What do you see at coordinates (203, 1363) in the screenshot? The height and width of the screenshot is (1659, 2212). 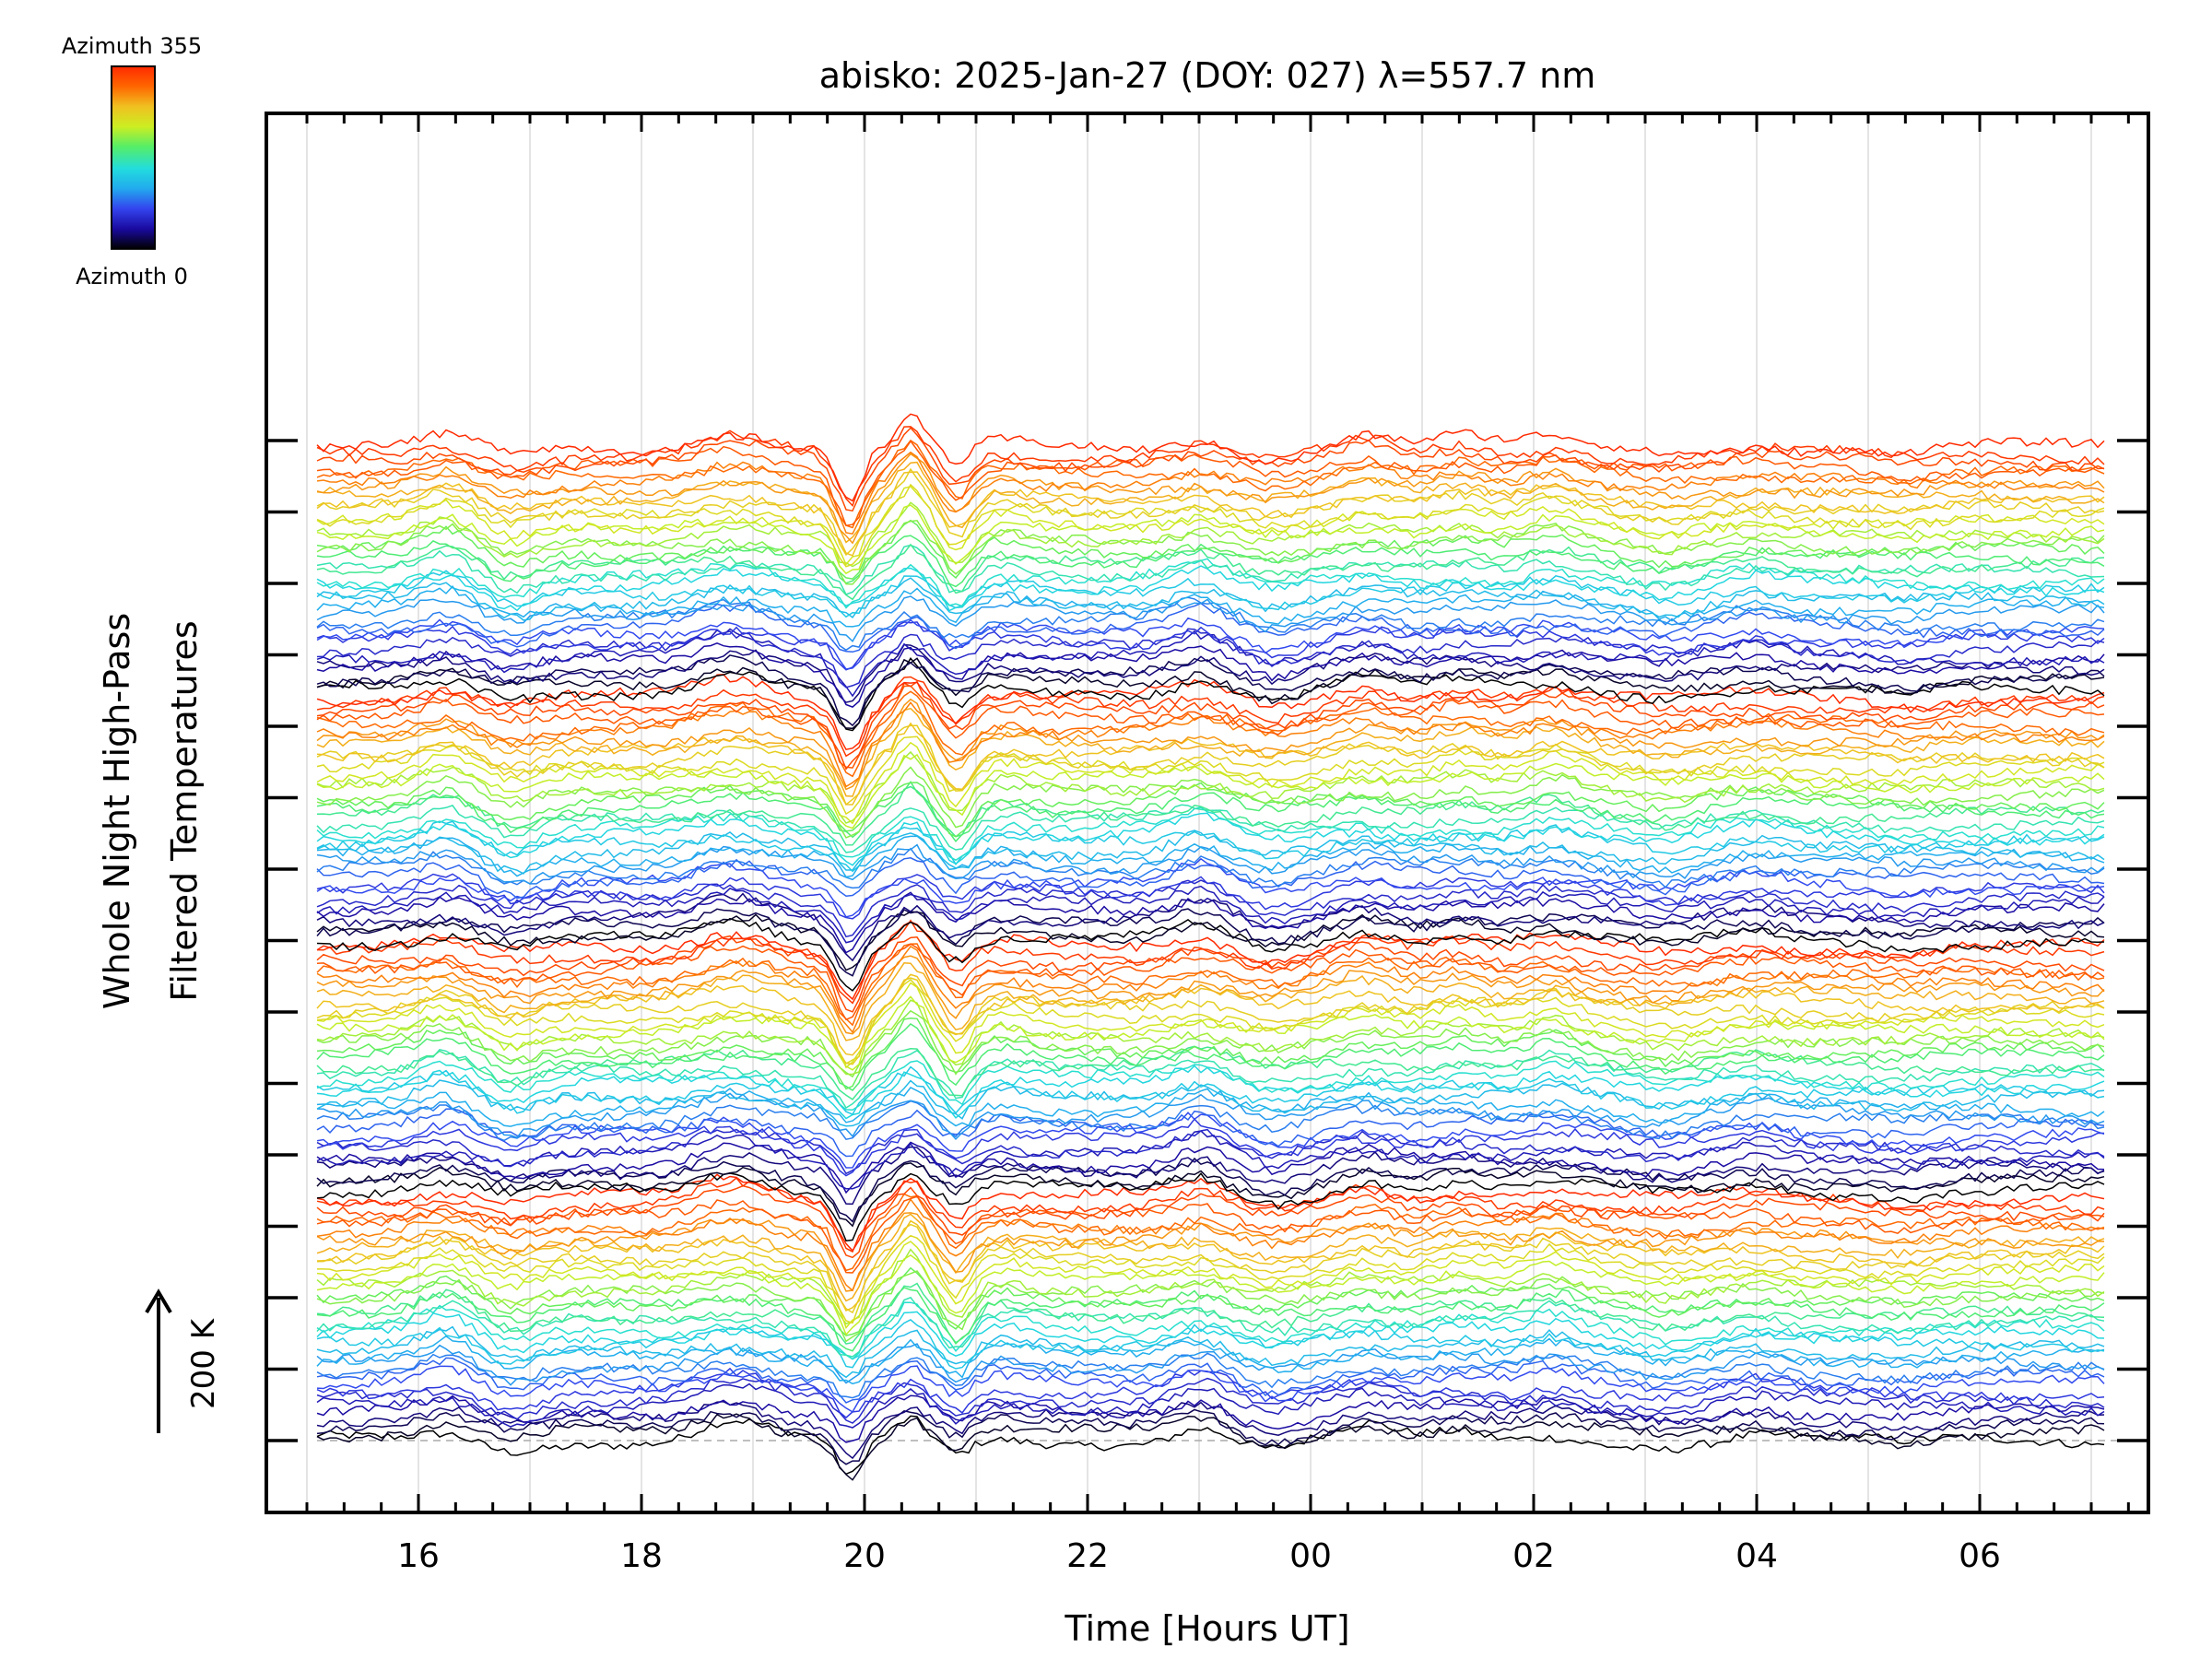 I see `scale-label: 200 K` at bounding box center [203, 1363].